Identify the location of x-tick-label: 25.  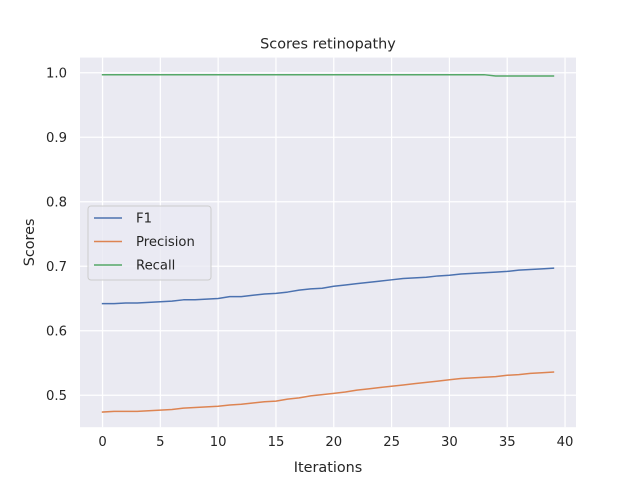
(391, 442).